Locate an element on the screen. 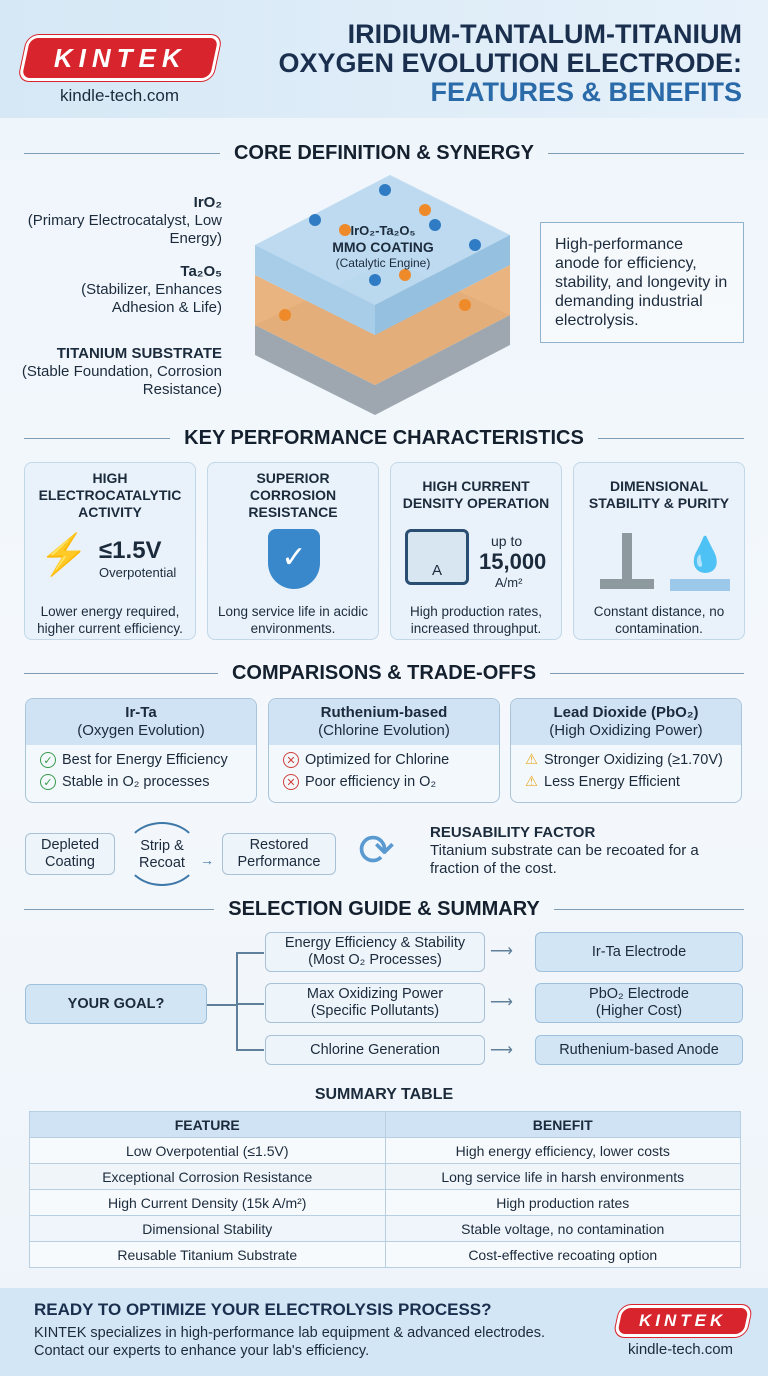 This screenshot has height=1376, width=768. electrode-droplet-icon is located at coordinates (628, 562).